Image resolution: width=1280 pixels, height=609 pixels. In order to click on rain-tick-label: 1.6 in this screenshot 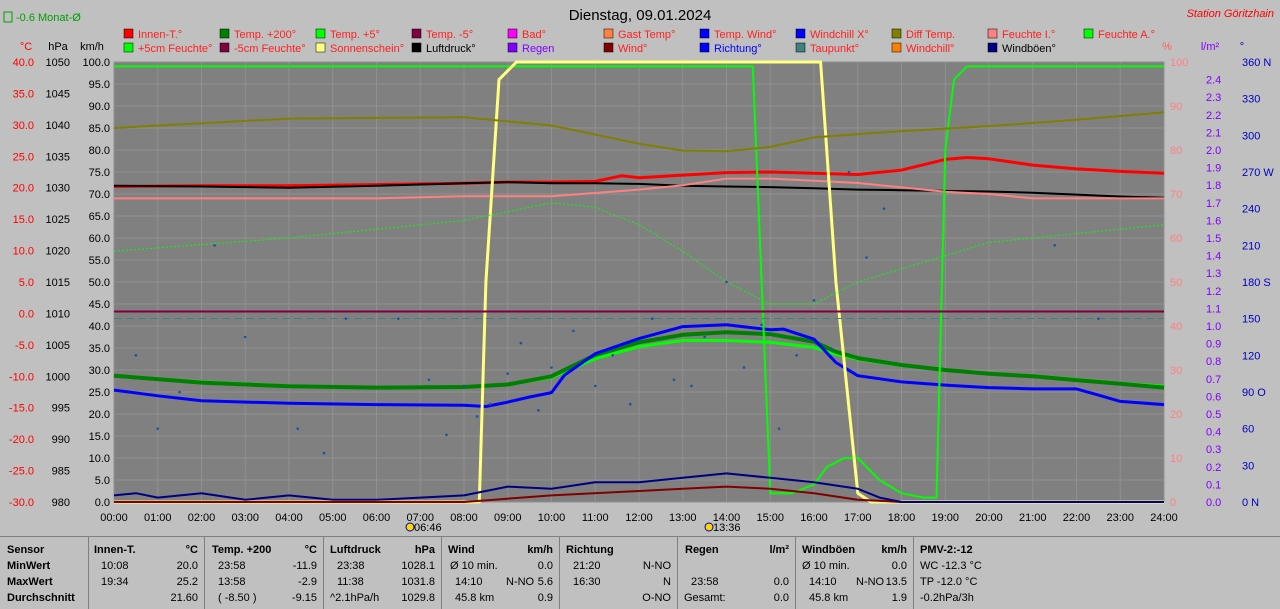, I will do `click(1213, 221)`.